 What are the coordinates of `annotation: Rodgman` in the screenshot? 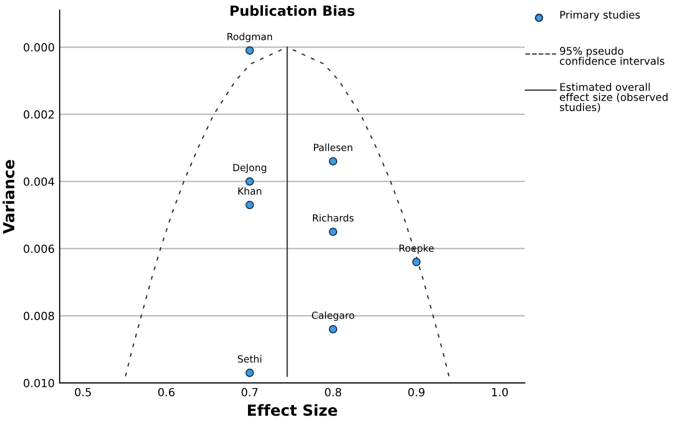 It's located at (250, 37).